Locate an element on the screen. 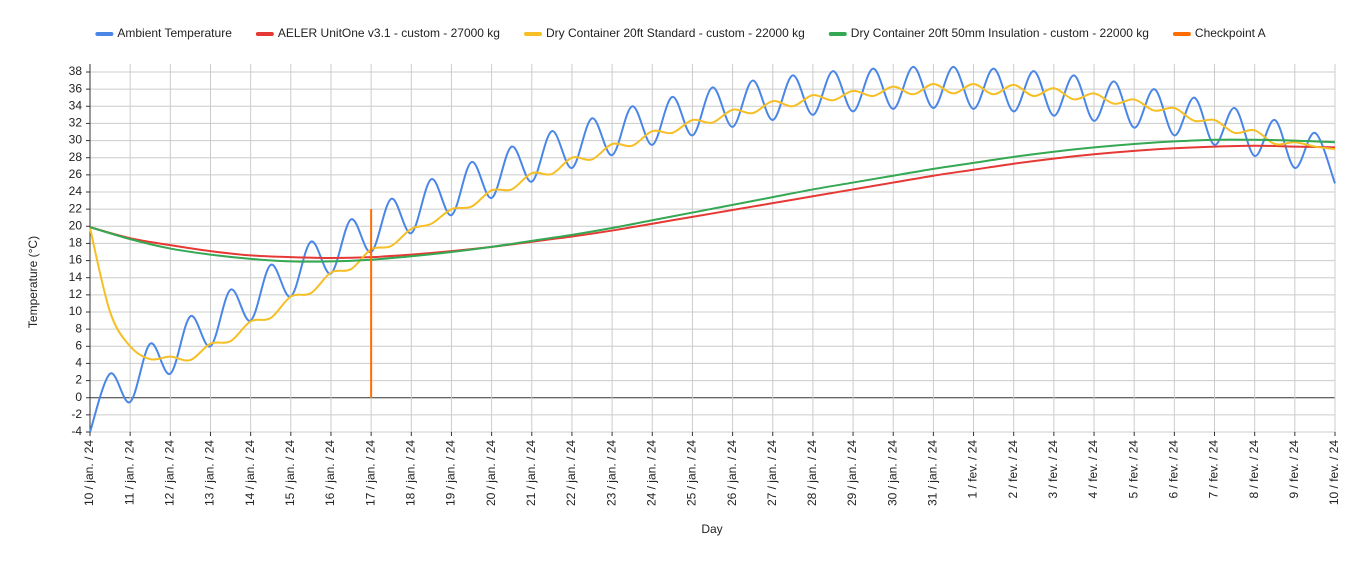  y-tick-label: 34 is located at coordinates (76, 105).